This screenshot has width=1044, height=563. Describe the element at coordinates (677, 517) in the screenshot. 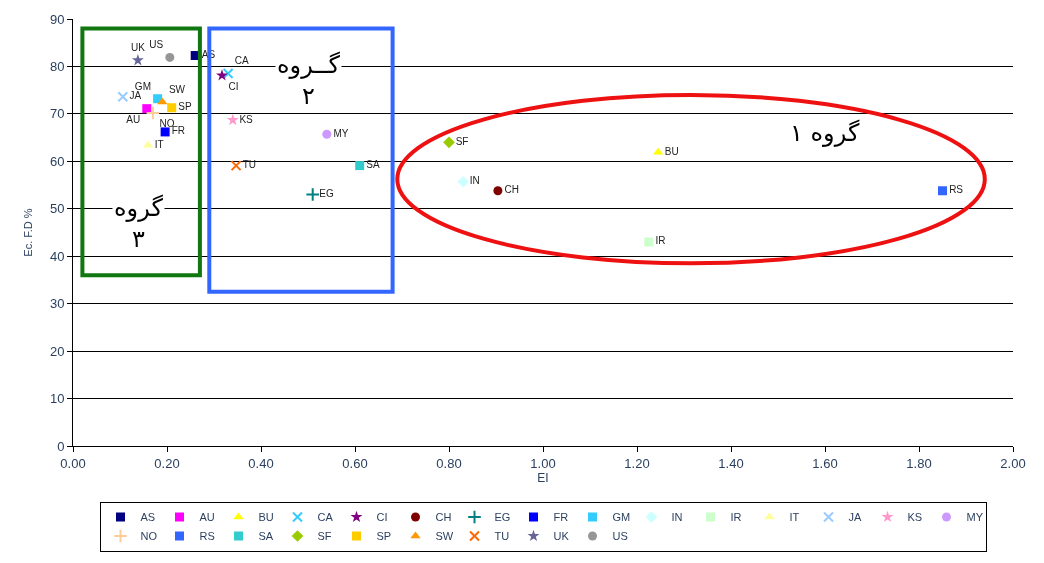

I see `legend-label: IN` at that location.